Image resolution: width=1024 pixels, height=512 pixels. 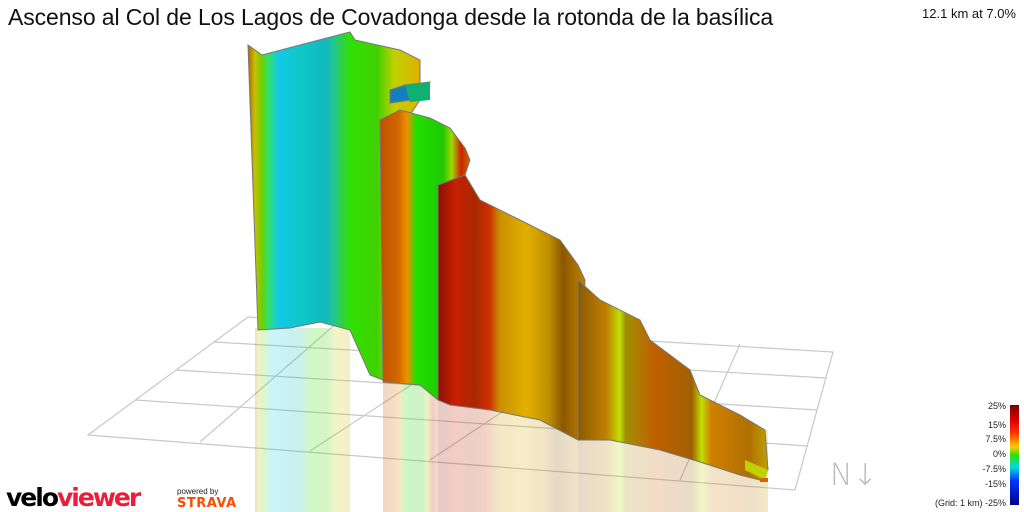 What do you see at coordinates (996, 406) in the screenshot?
I see `legend-tick: 25%` at bounding box center [996, 406].